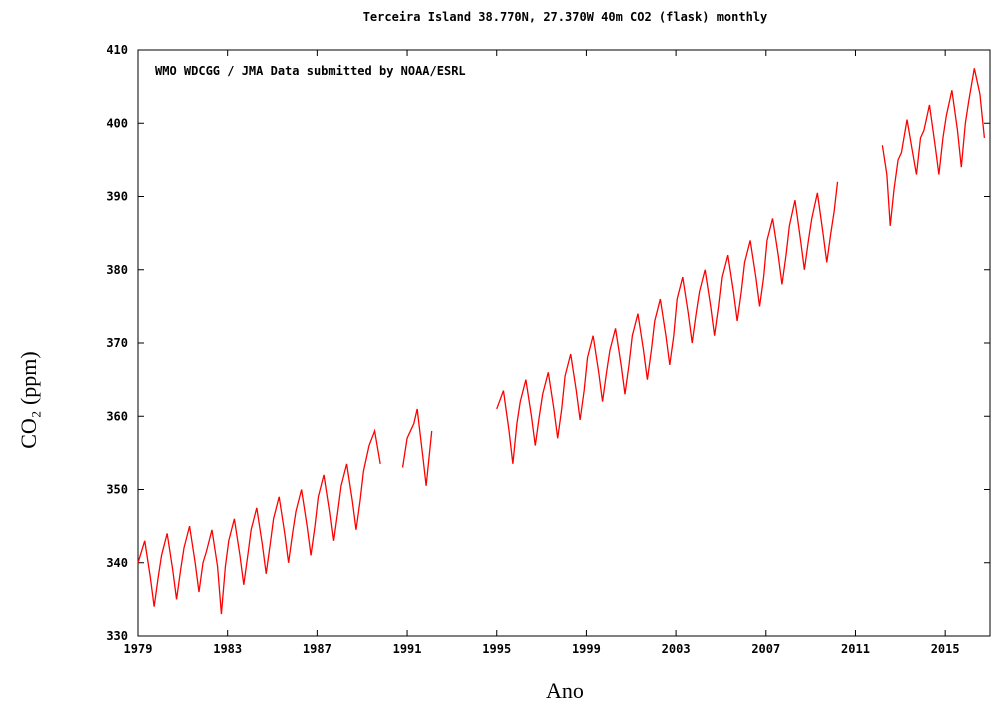 The height and width of the screenshot is (708, 992). What do you see at coordinates (117, 343) in the screenshot?
I see `y-tick-label: 370` at bounding box center [117, 343].